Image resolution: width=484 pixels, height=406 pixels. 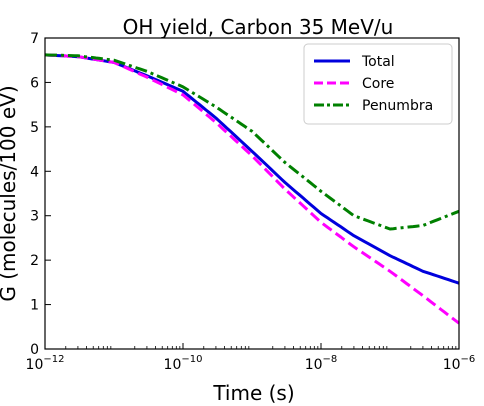 I want to click on y-tick-label: 1, so click(x=34, y=306).